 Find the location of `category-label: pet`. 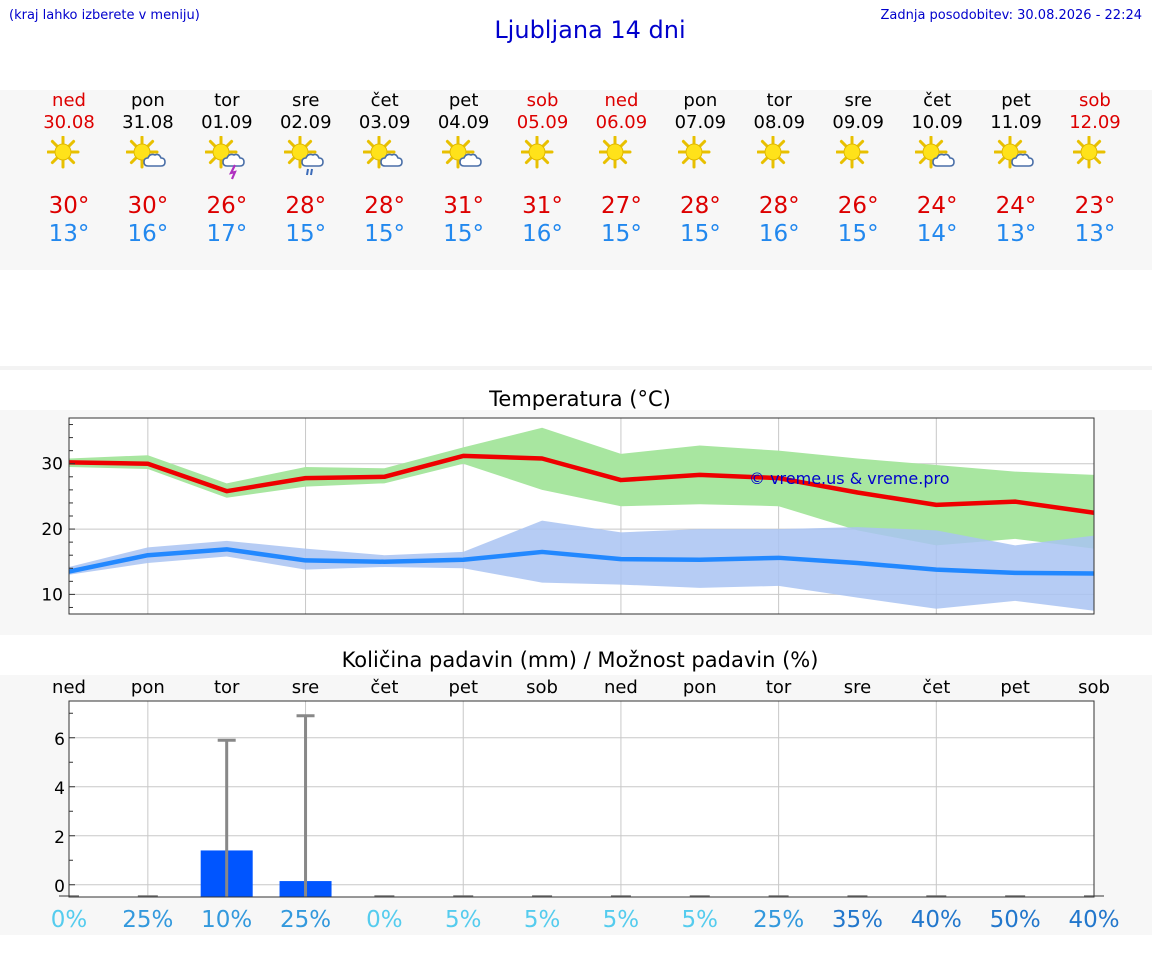

category-label: pet is located at coordinates (463, 687).